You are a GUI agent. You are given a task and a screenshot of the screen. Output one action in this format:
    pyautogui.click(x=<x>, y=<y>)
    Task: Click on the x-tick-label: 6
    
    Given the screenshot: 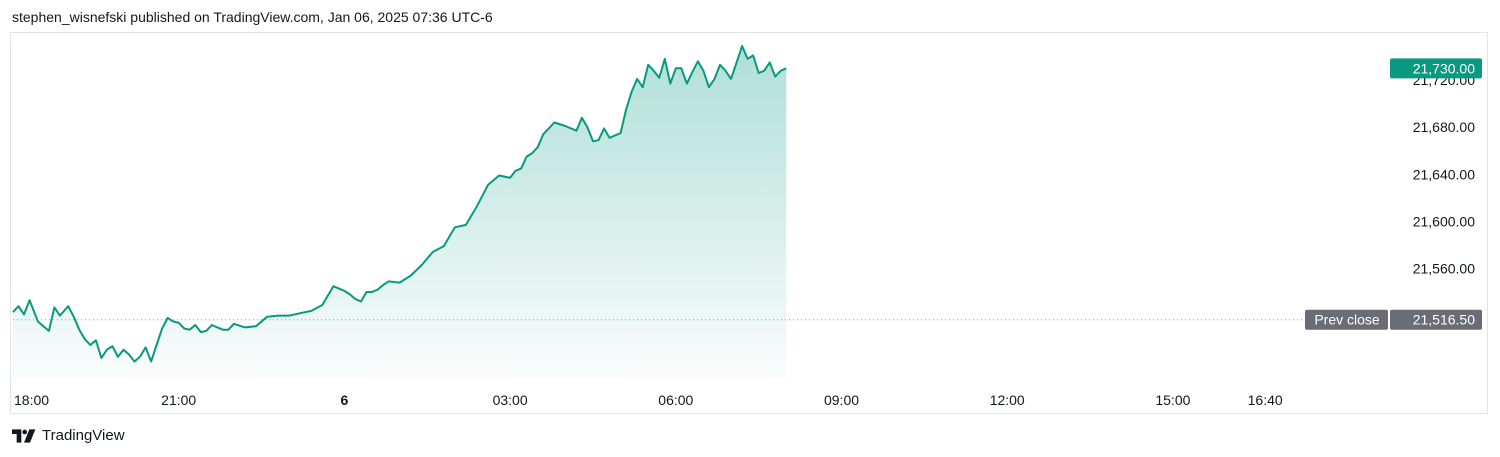 What is the action you would take?
    pyautogui.click(x=345, y=400)
    